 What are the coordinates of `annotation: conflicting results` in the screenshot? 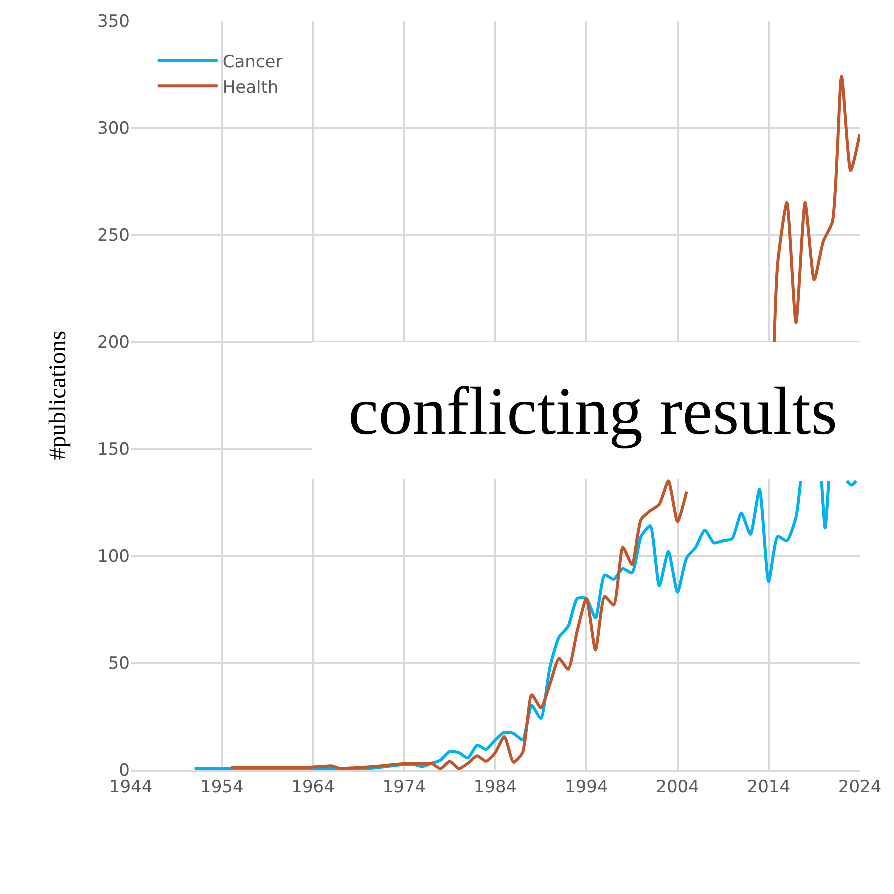 It's located at (593, 411).